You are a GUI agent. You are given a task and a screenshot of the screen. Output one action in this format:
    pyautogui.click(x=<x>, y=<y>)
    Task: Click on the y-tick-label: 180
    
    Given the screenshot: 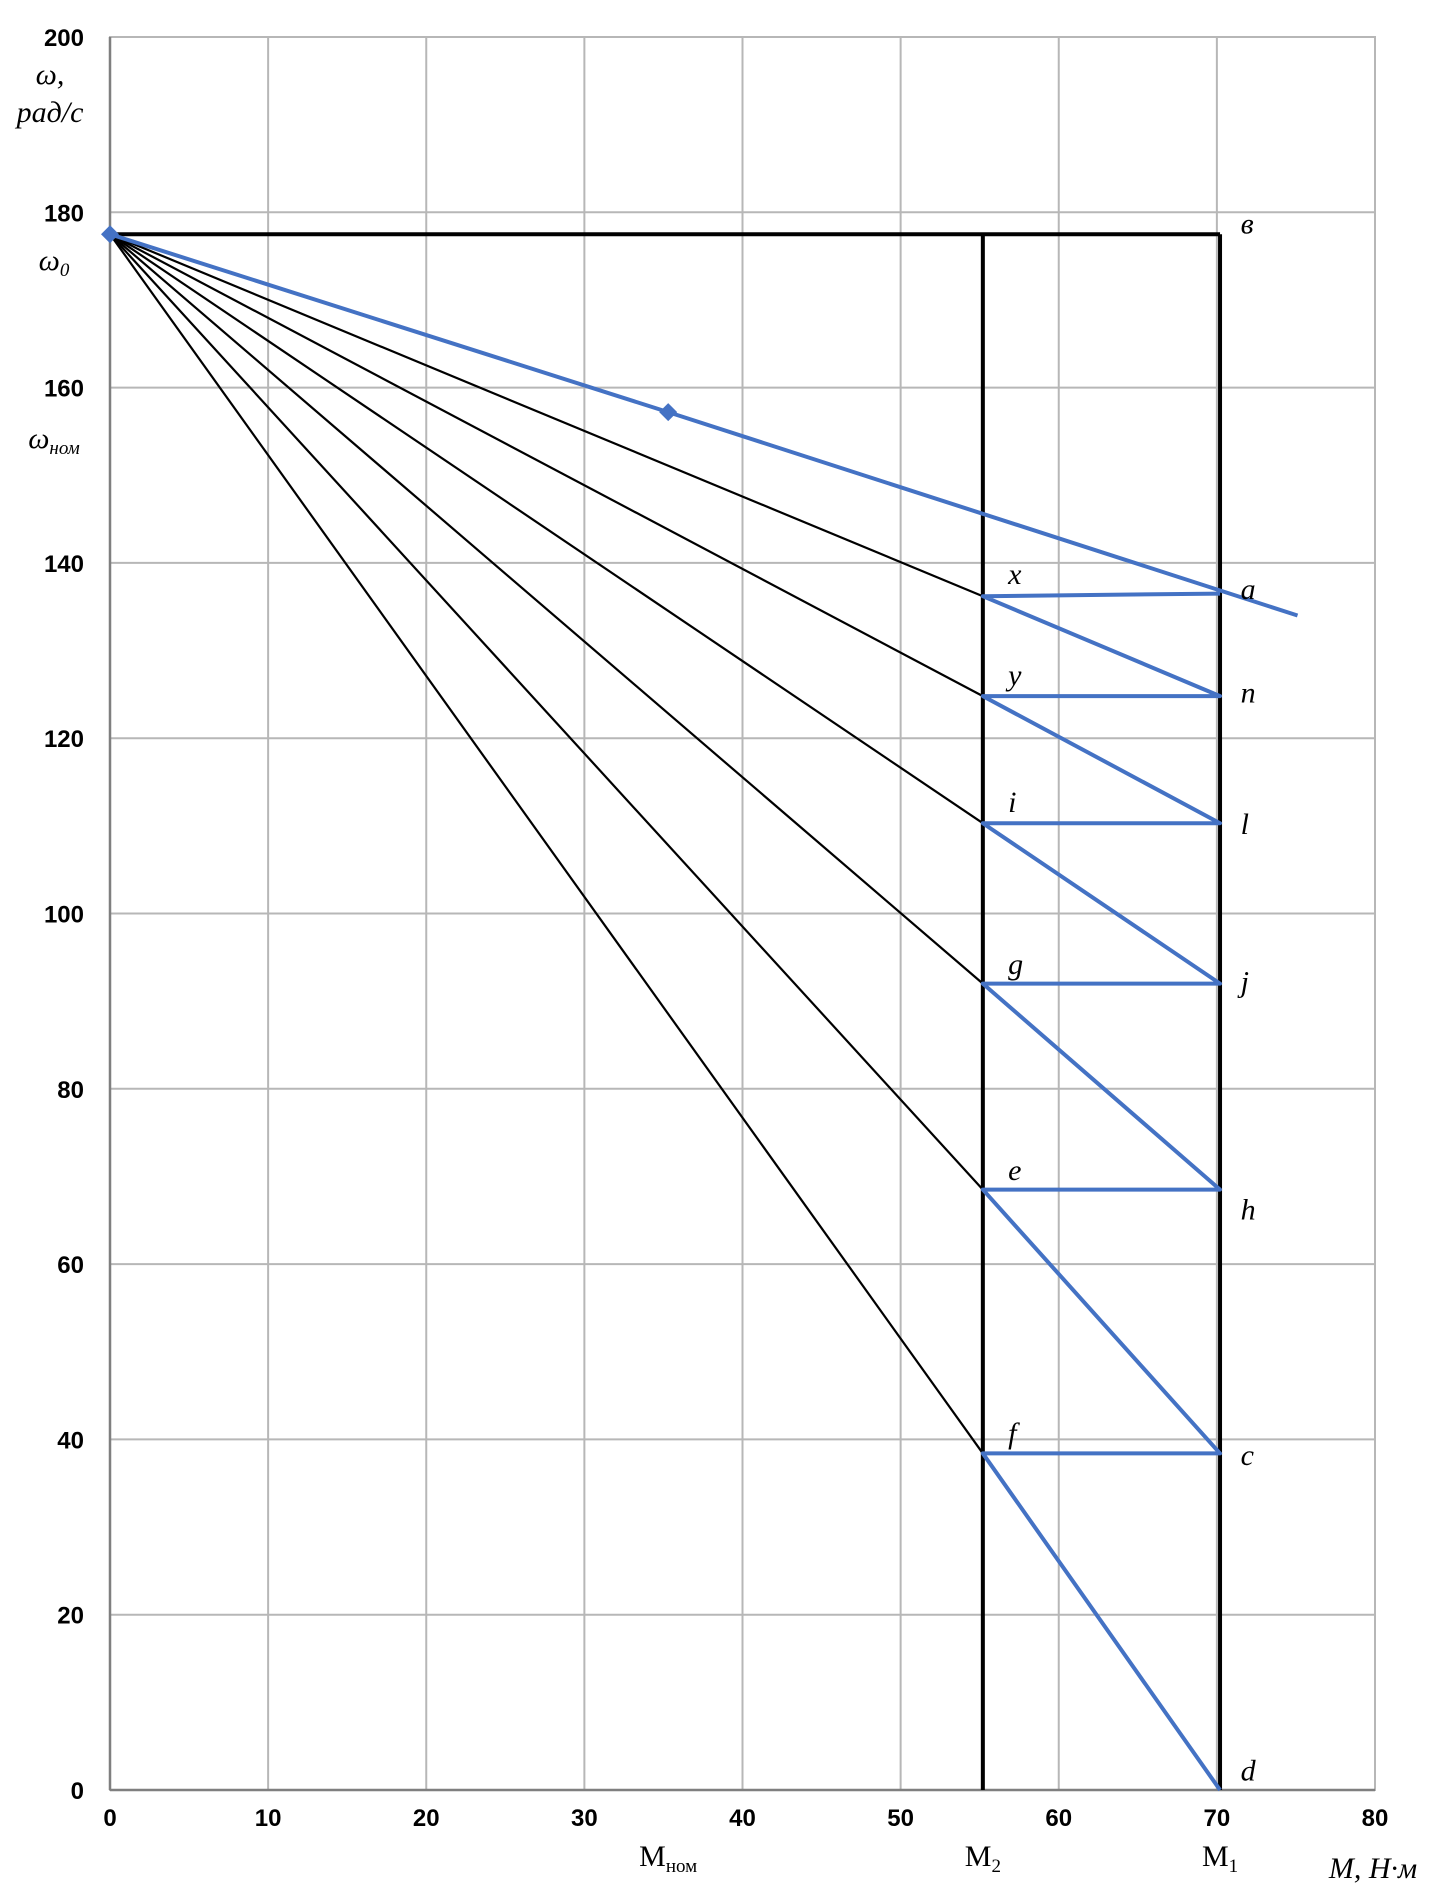 What is the action you would take?
    pyautogui.click(x=64, y=213)
    